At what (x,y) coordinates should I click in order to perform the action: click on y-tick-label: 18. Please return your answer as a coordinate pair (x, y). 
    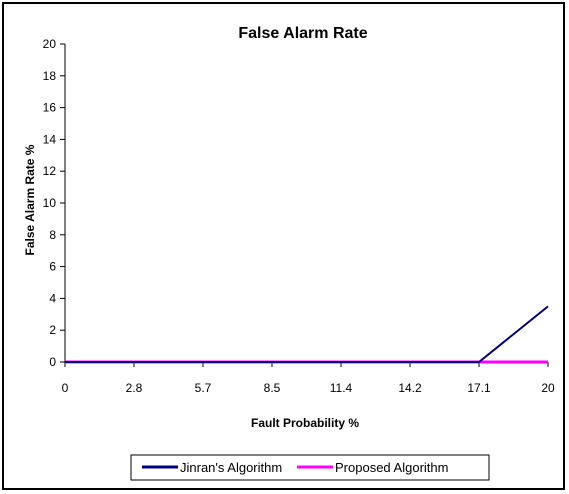
    Looking at the image, I should click on (50, 76).